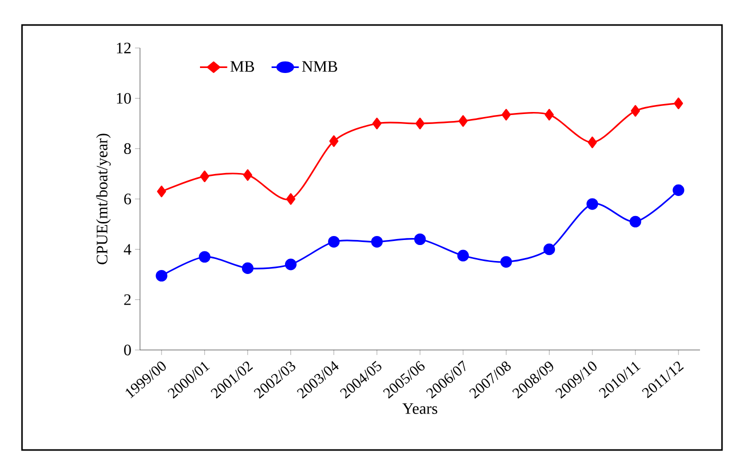 The image size is (732, 461). Describe the element at coordinates (128, 199) in the screenshot. I see `y-tick-label: 6` at that location.